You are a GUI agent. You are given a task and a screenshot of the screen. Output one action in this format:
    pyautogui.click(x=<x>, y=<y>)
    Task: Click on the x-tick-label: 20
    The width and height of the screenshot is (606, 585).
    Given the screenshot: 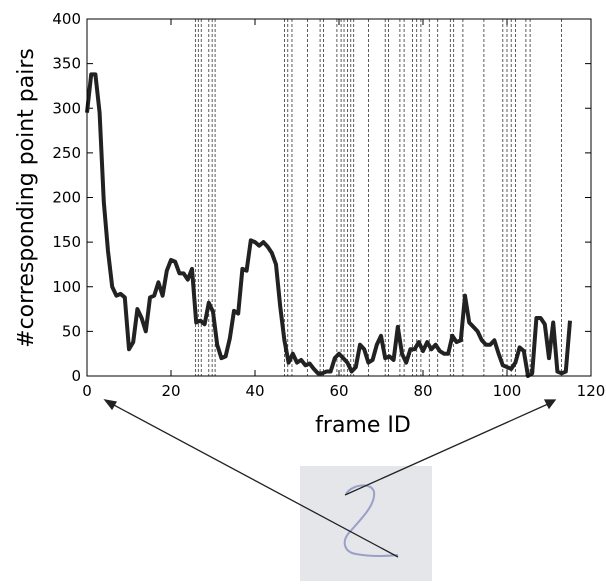 What is the action you would take?
    pyautogui.click(x=170, y=391)
    